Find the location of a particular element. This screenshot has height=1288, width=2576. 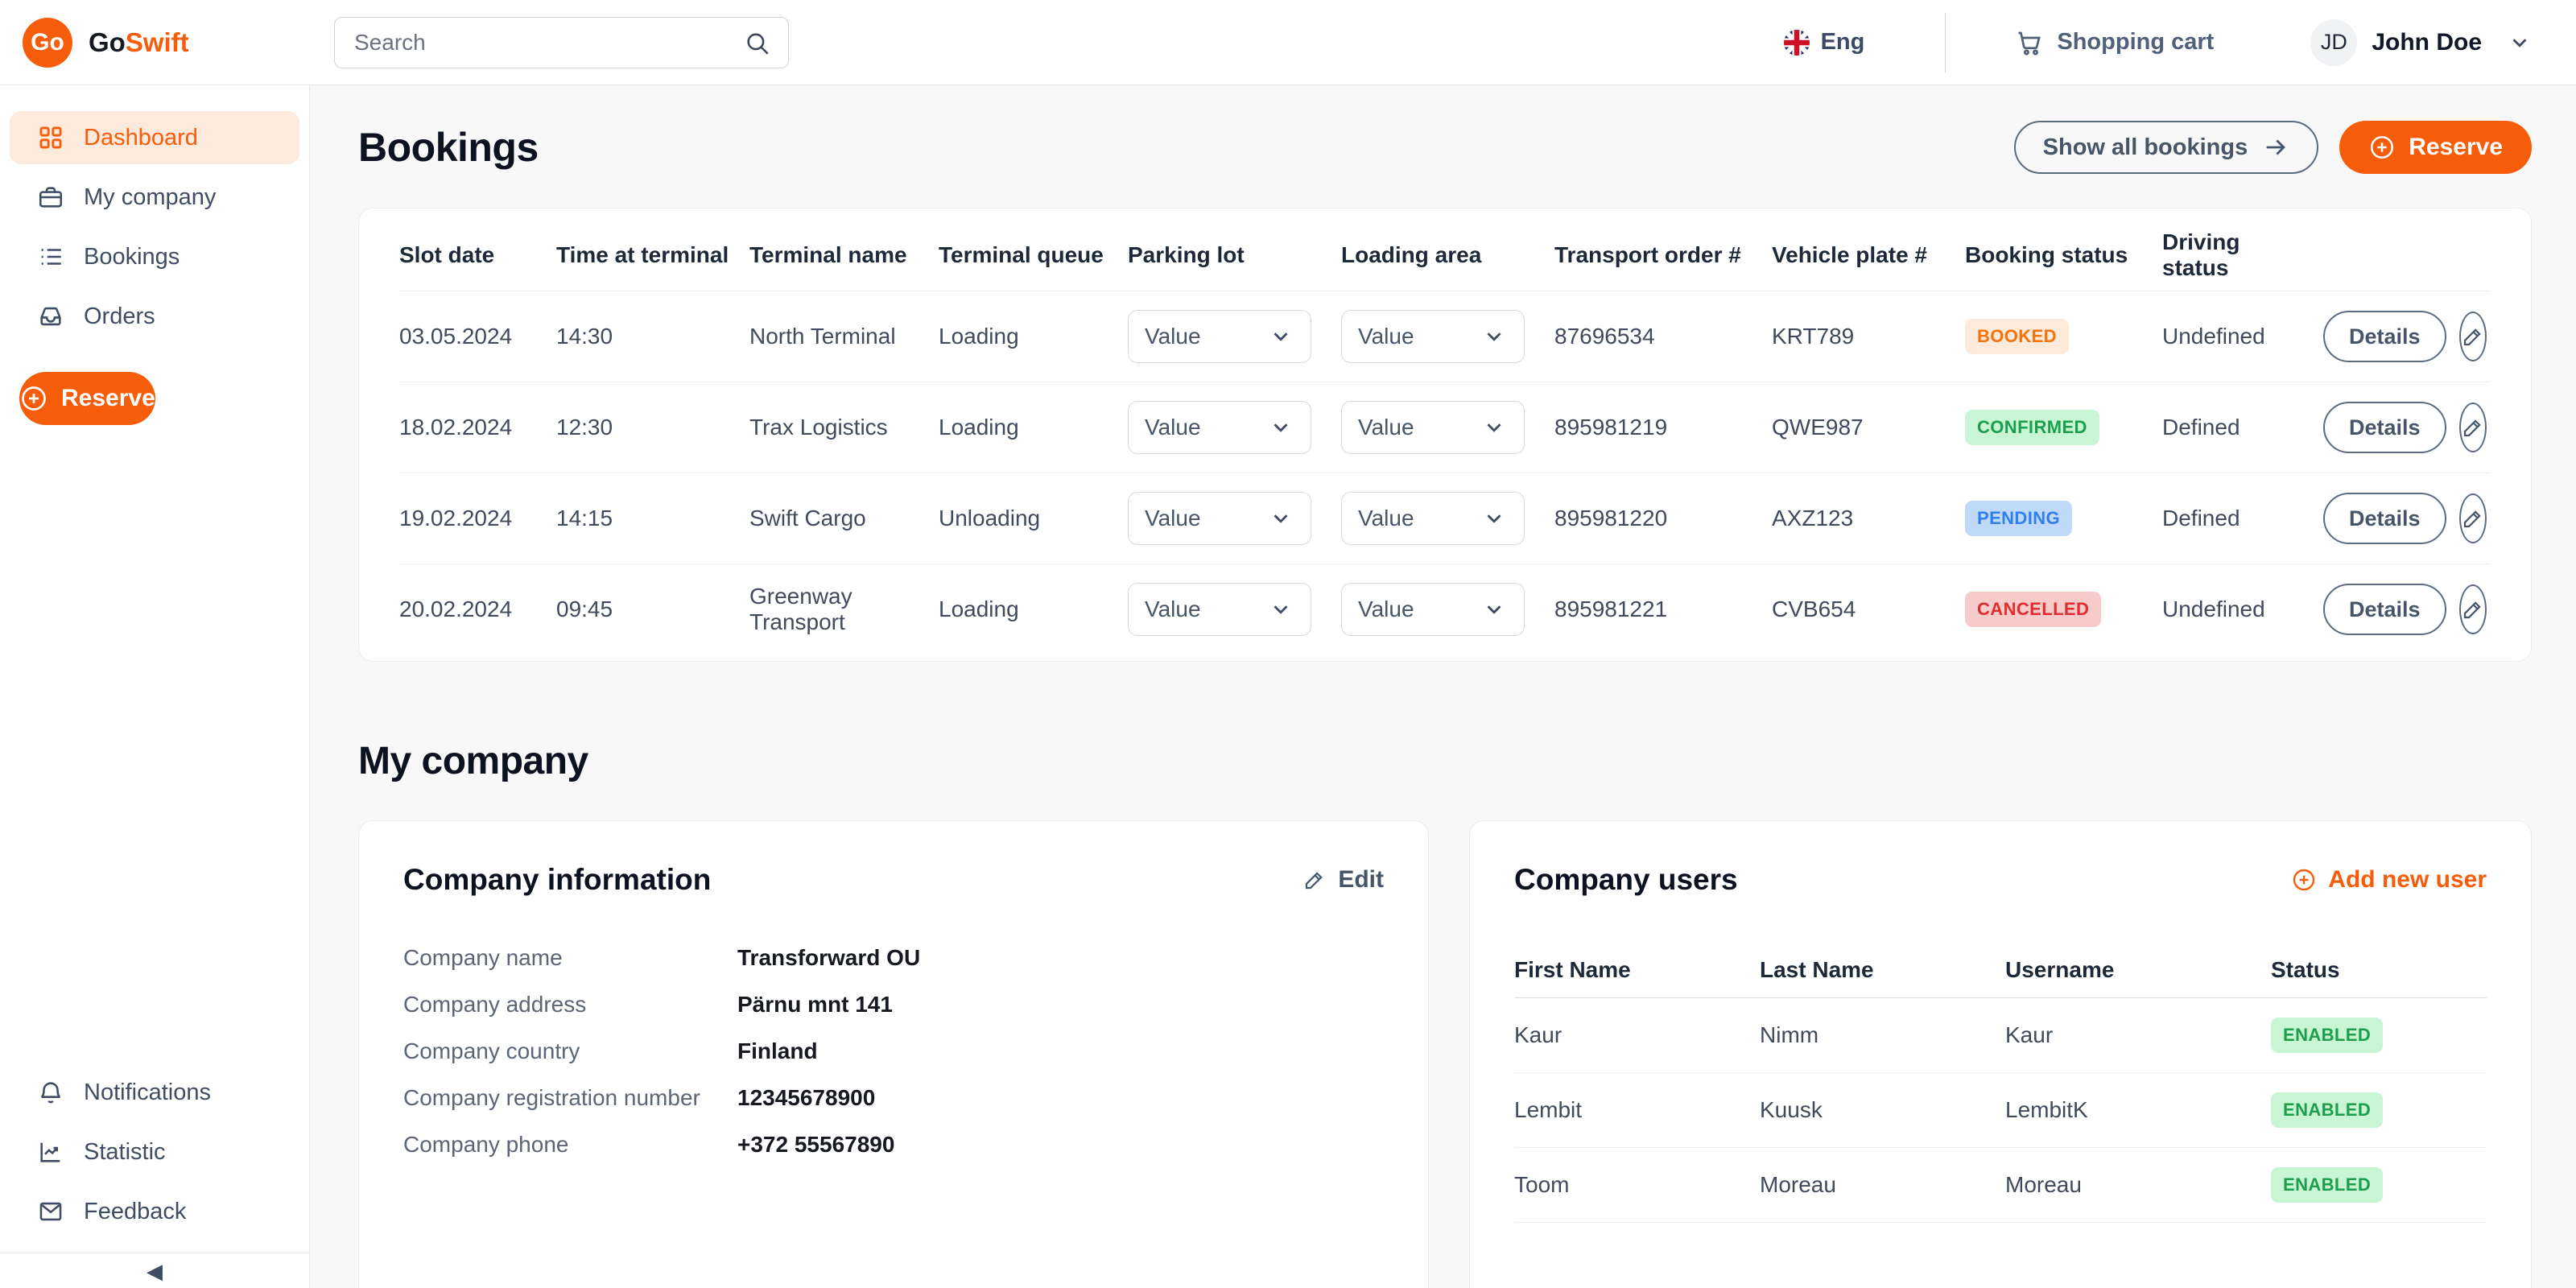

search-input is located at coordinates (561, 42).